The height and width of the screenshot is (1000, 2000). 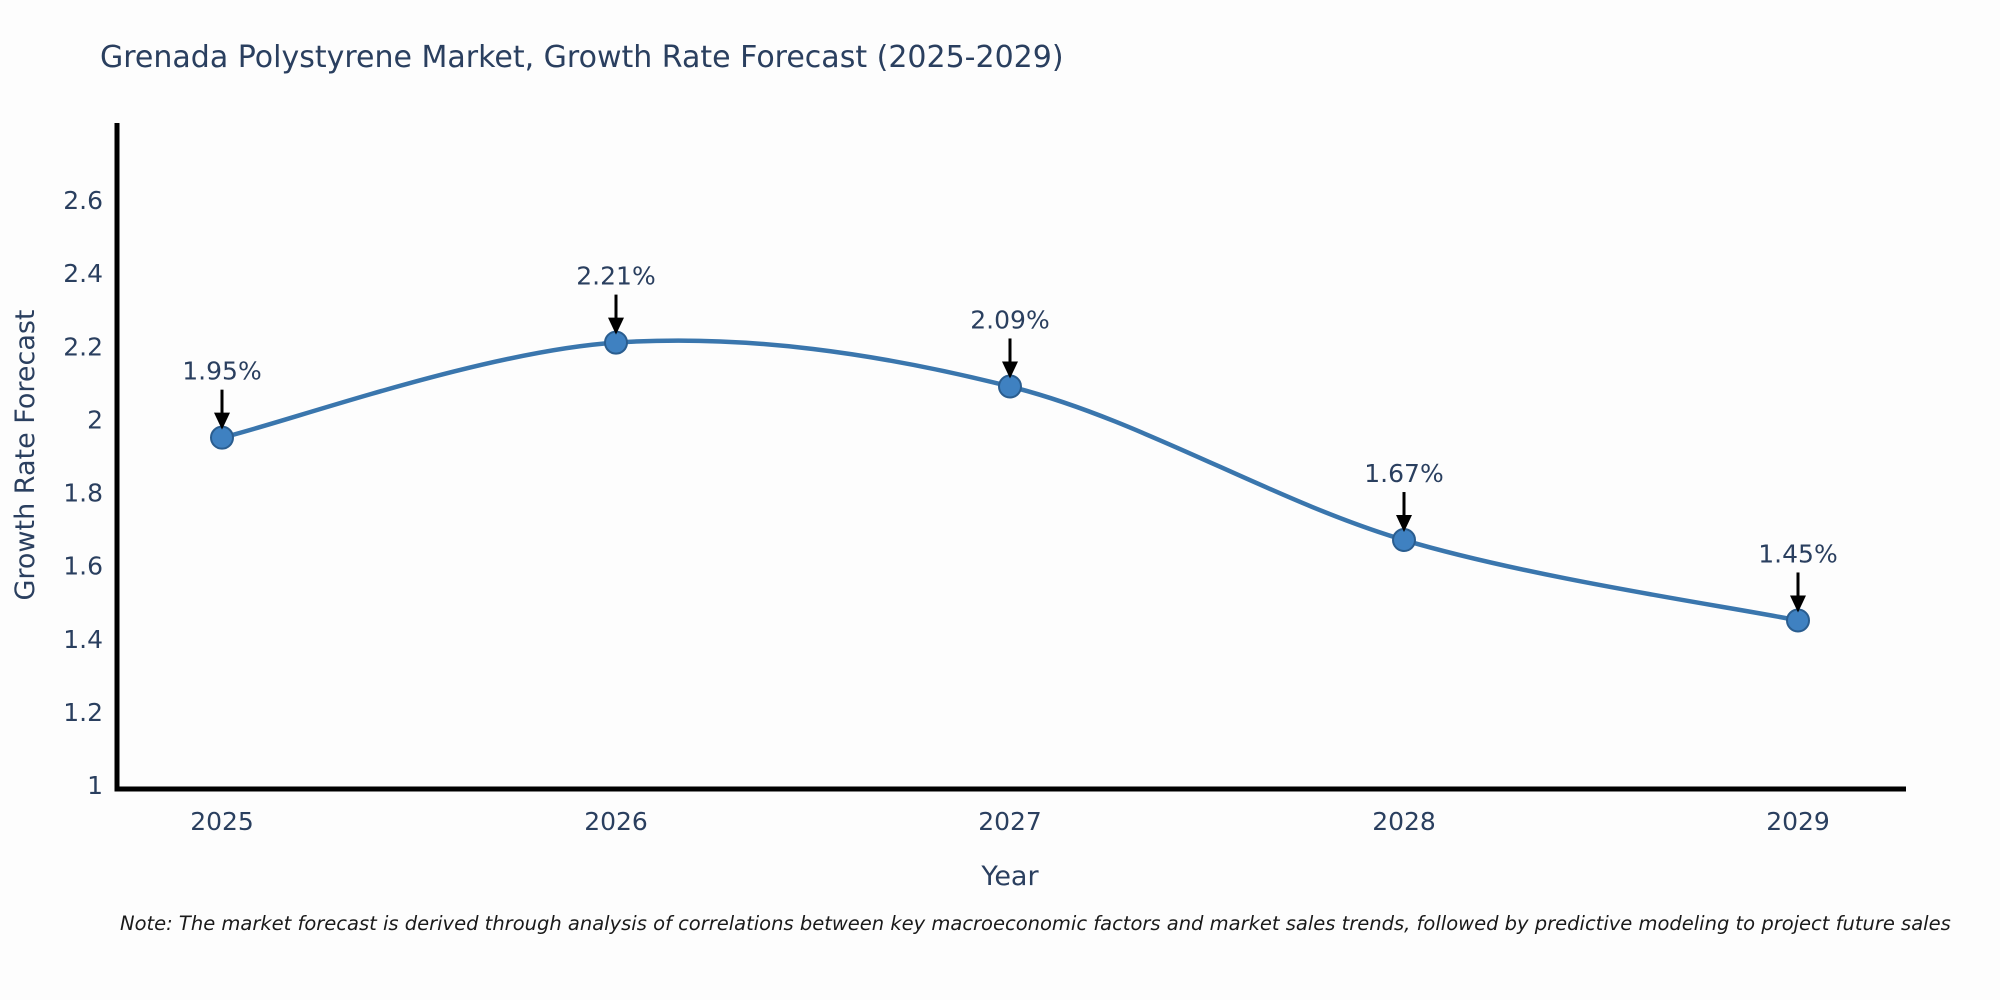 I want to click on x-tick-label: 2026, so click(x=616, y=821).